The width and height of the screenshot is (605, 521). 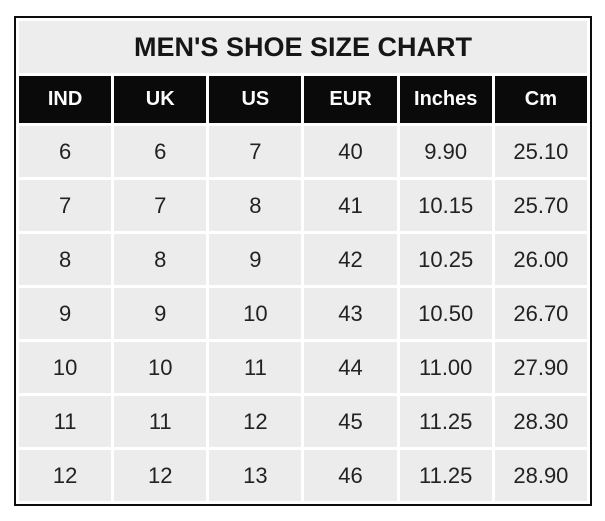 I want to click on table-row: 7 7 8 41 10.15 25.70, so click(x=303, y=205).